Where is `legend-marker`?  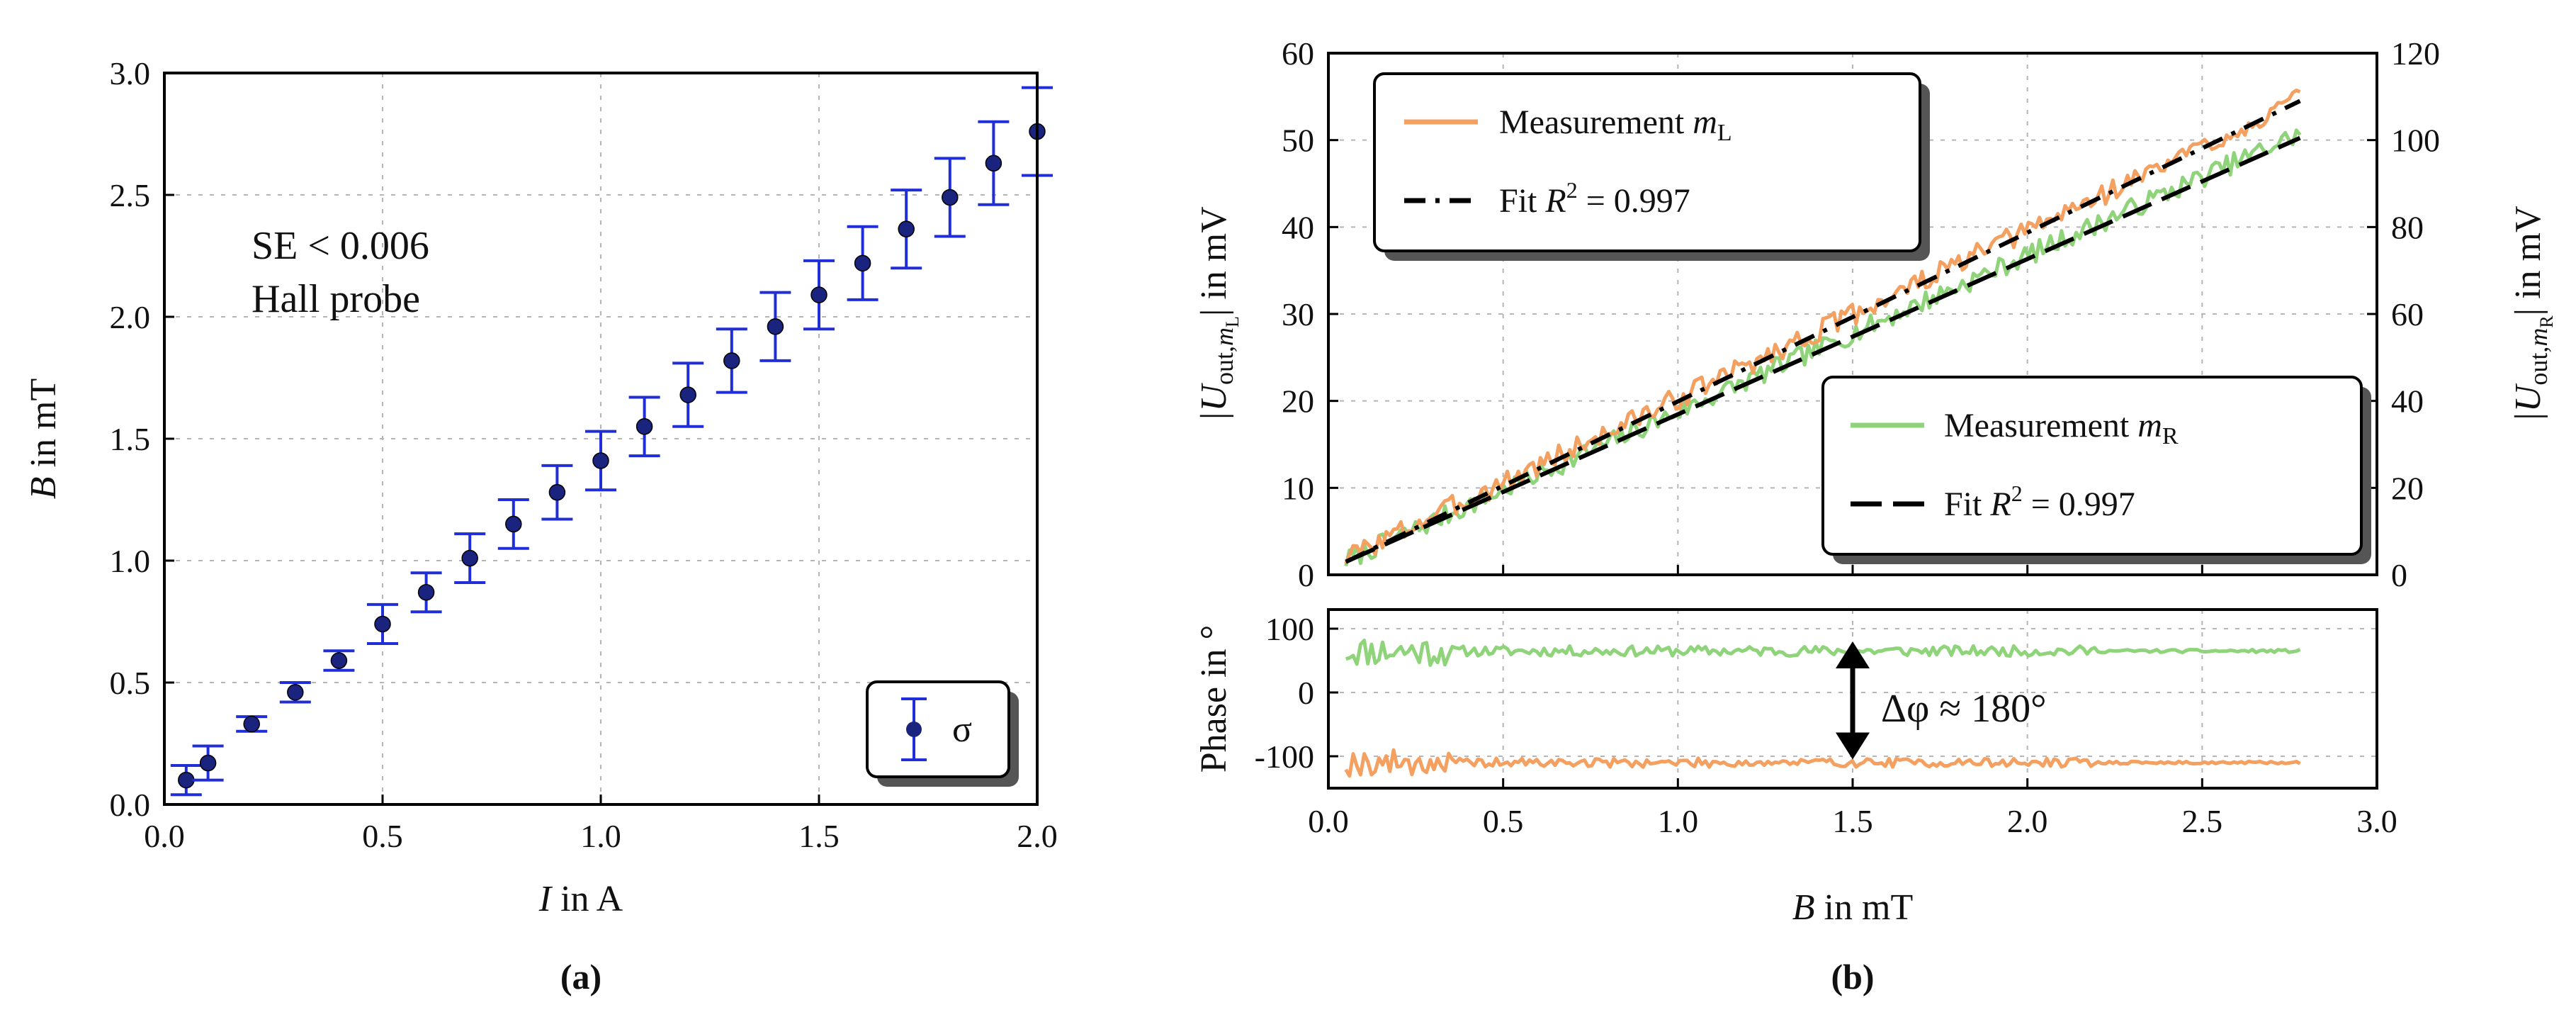
legend-marker is located at coordinates (914, 729).